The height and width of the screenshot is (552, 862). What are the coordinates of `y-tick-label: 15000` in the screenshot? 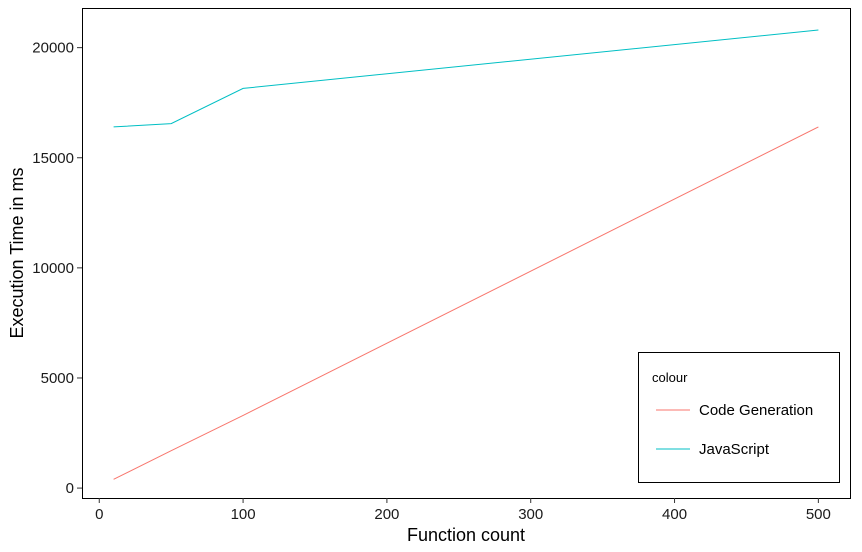 It's located at (53, 158).